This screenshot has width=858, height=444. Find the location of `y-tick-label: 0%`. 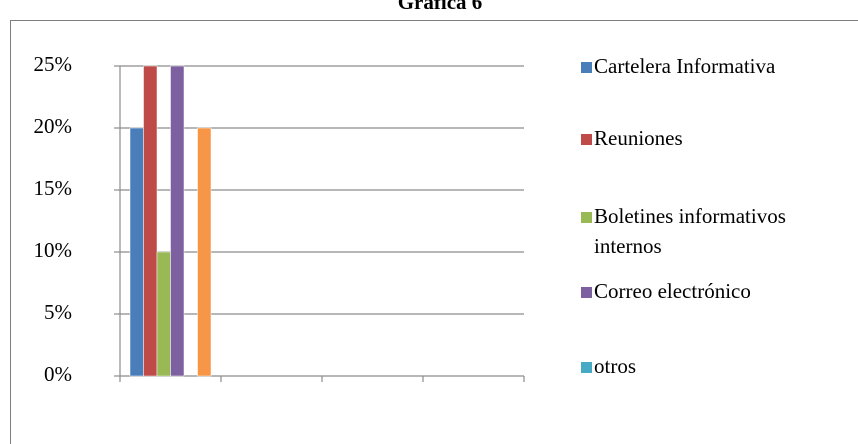

y-tick-label: 0% is located at coordinates (58, 374).